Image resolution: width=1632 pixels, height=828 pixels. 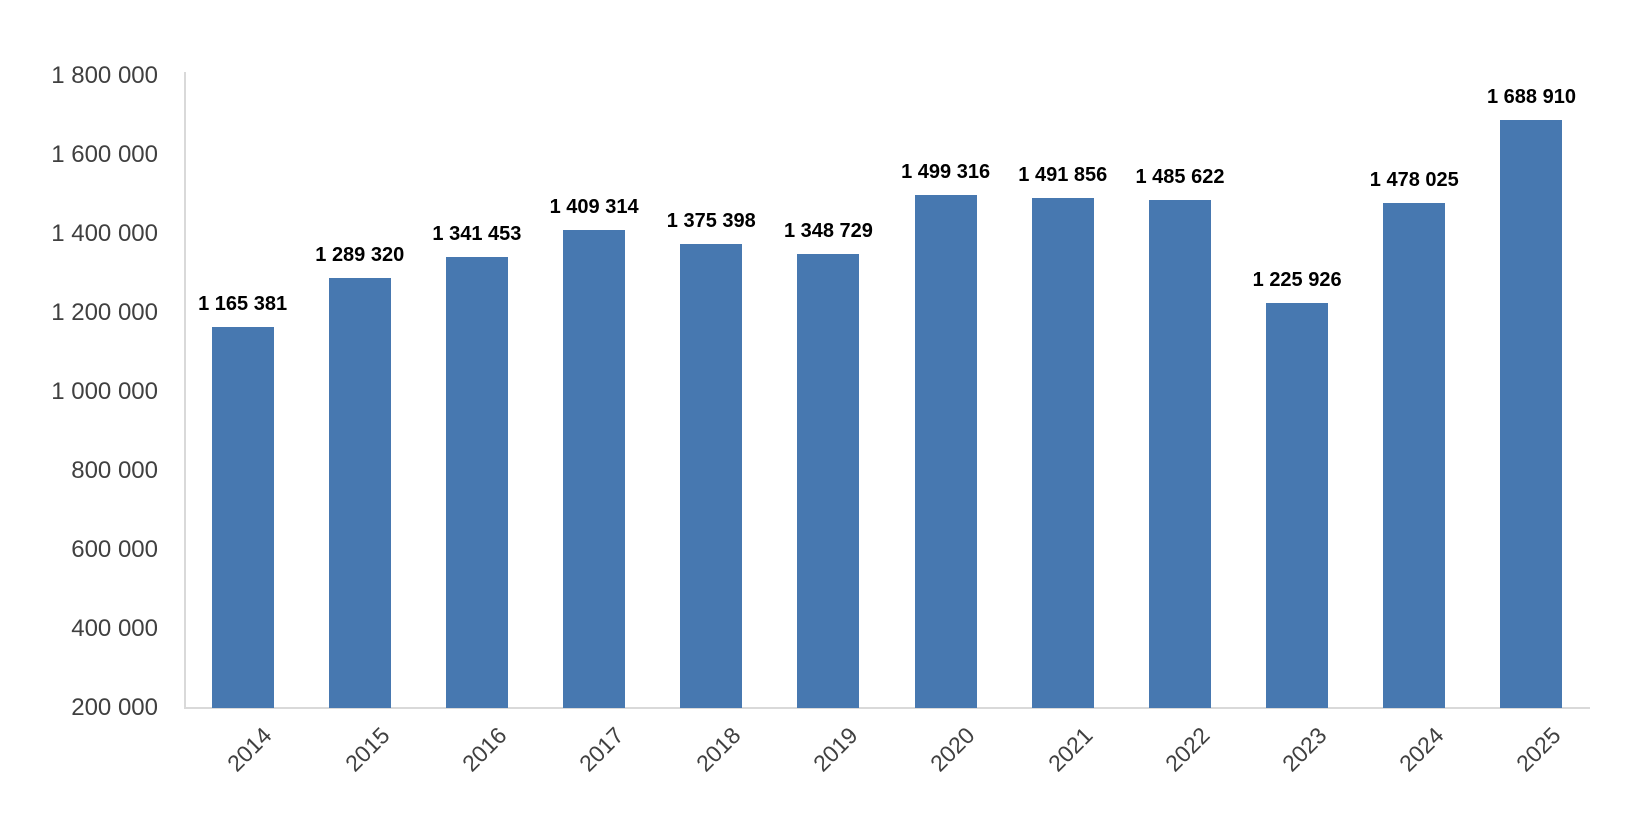 I want to click on bar-group: 1 478 025 2024, so click(x=1414, y=426).